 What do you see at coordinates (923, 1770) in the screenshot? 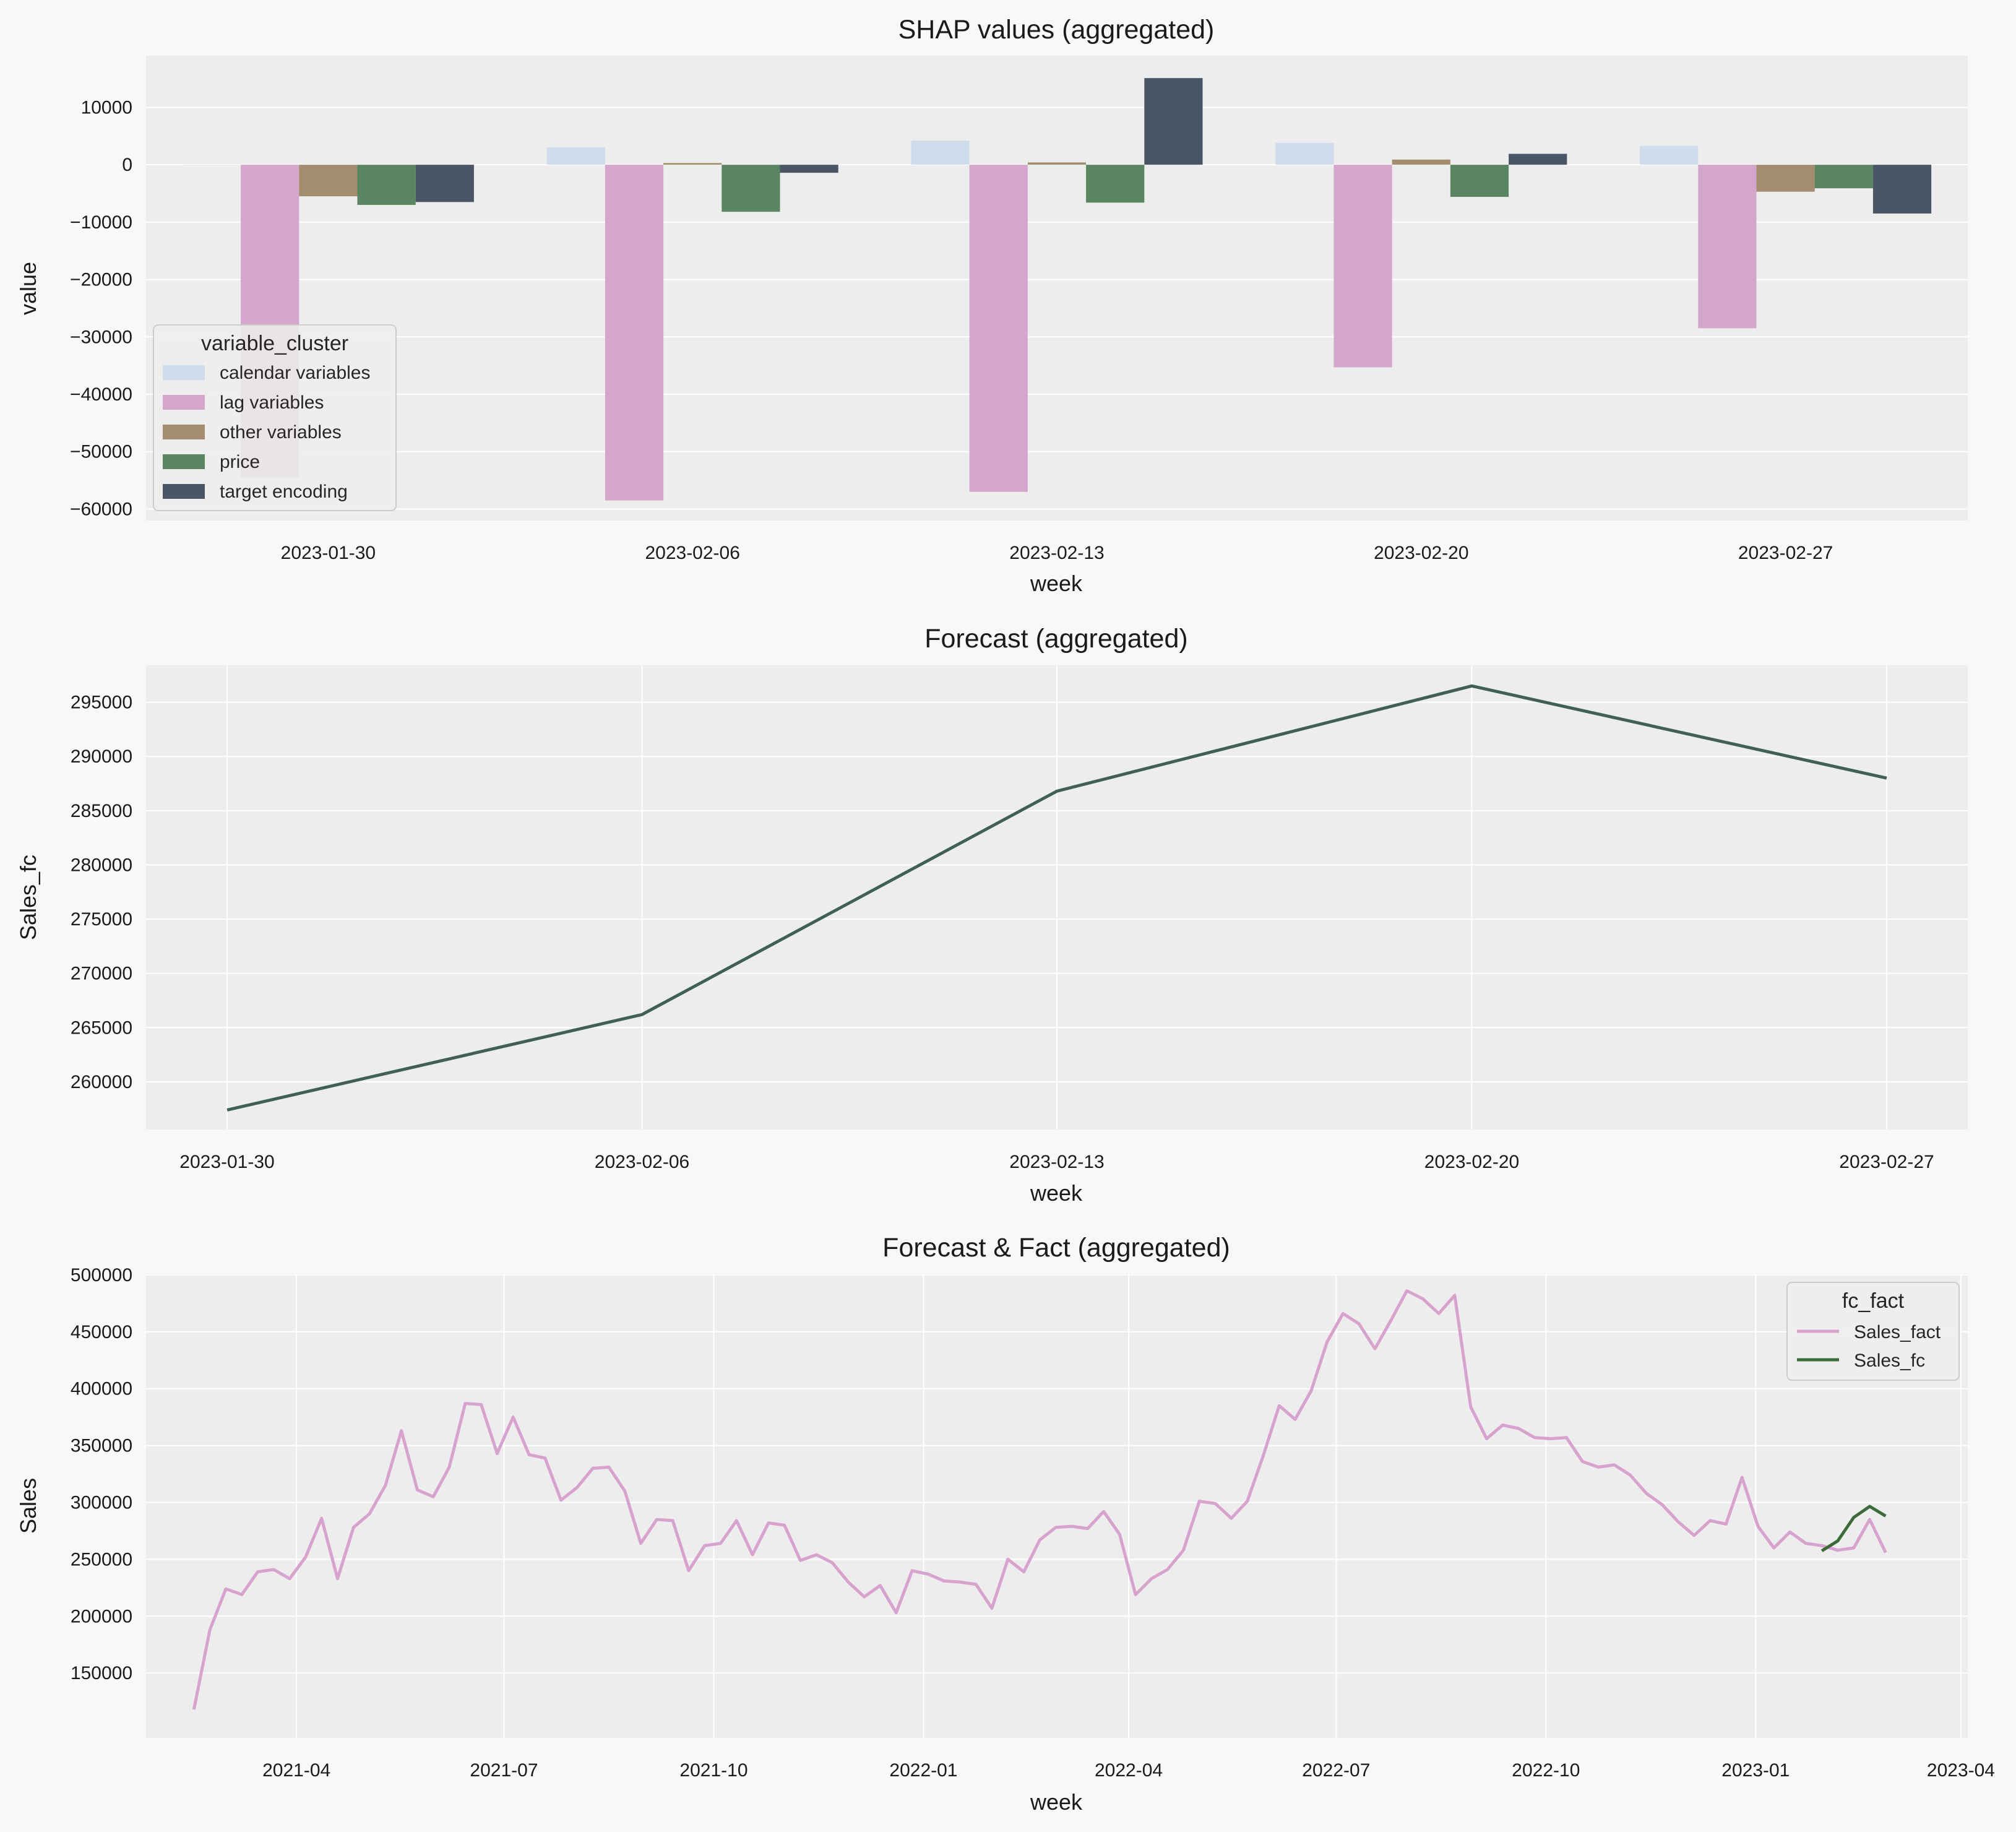
I see `forecast-fact-x-tick-label: 2022-01` at bounding box center [923, 1770].